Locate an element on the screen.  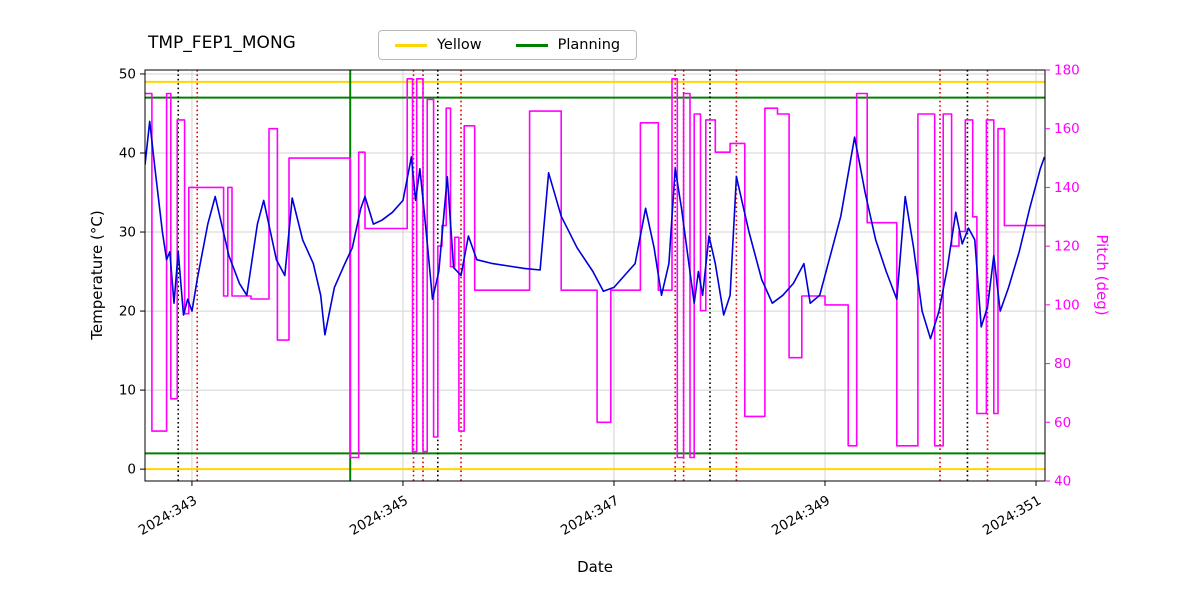
y-tick-label-right: 100 is located at coordinates (1067, 305).